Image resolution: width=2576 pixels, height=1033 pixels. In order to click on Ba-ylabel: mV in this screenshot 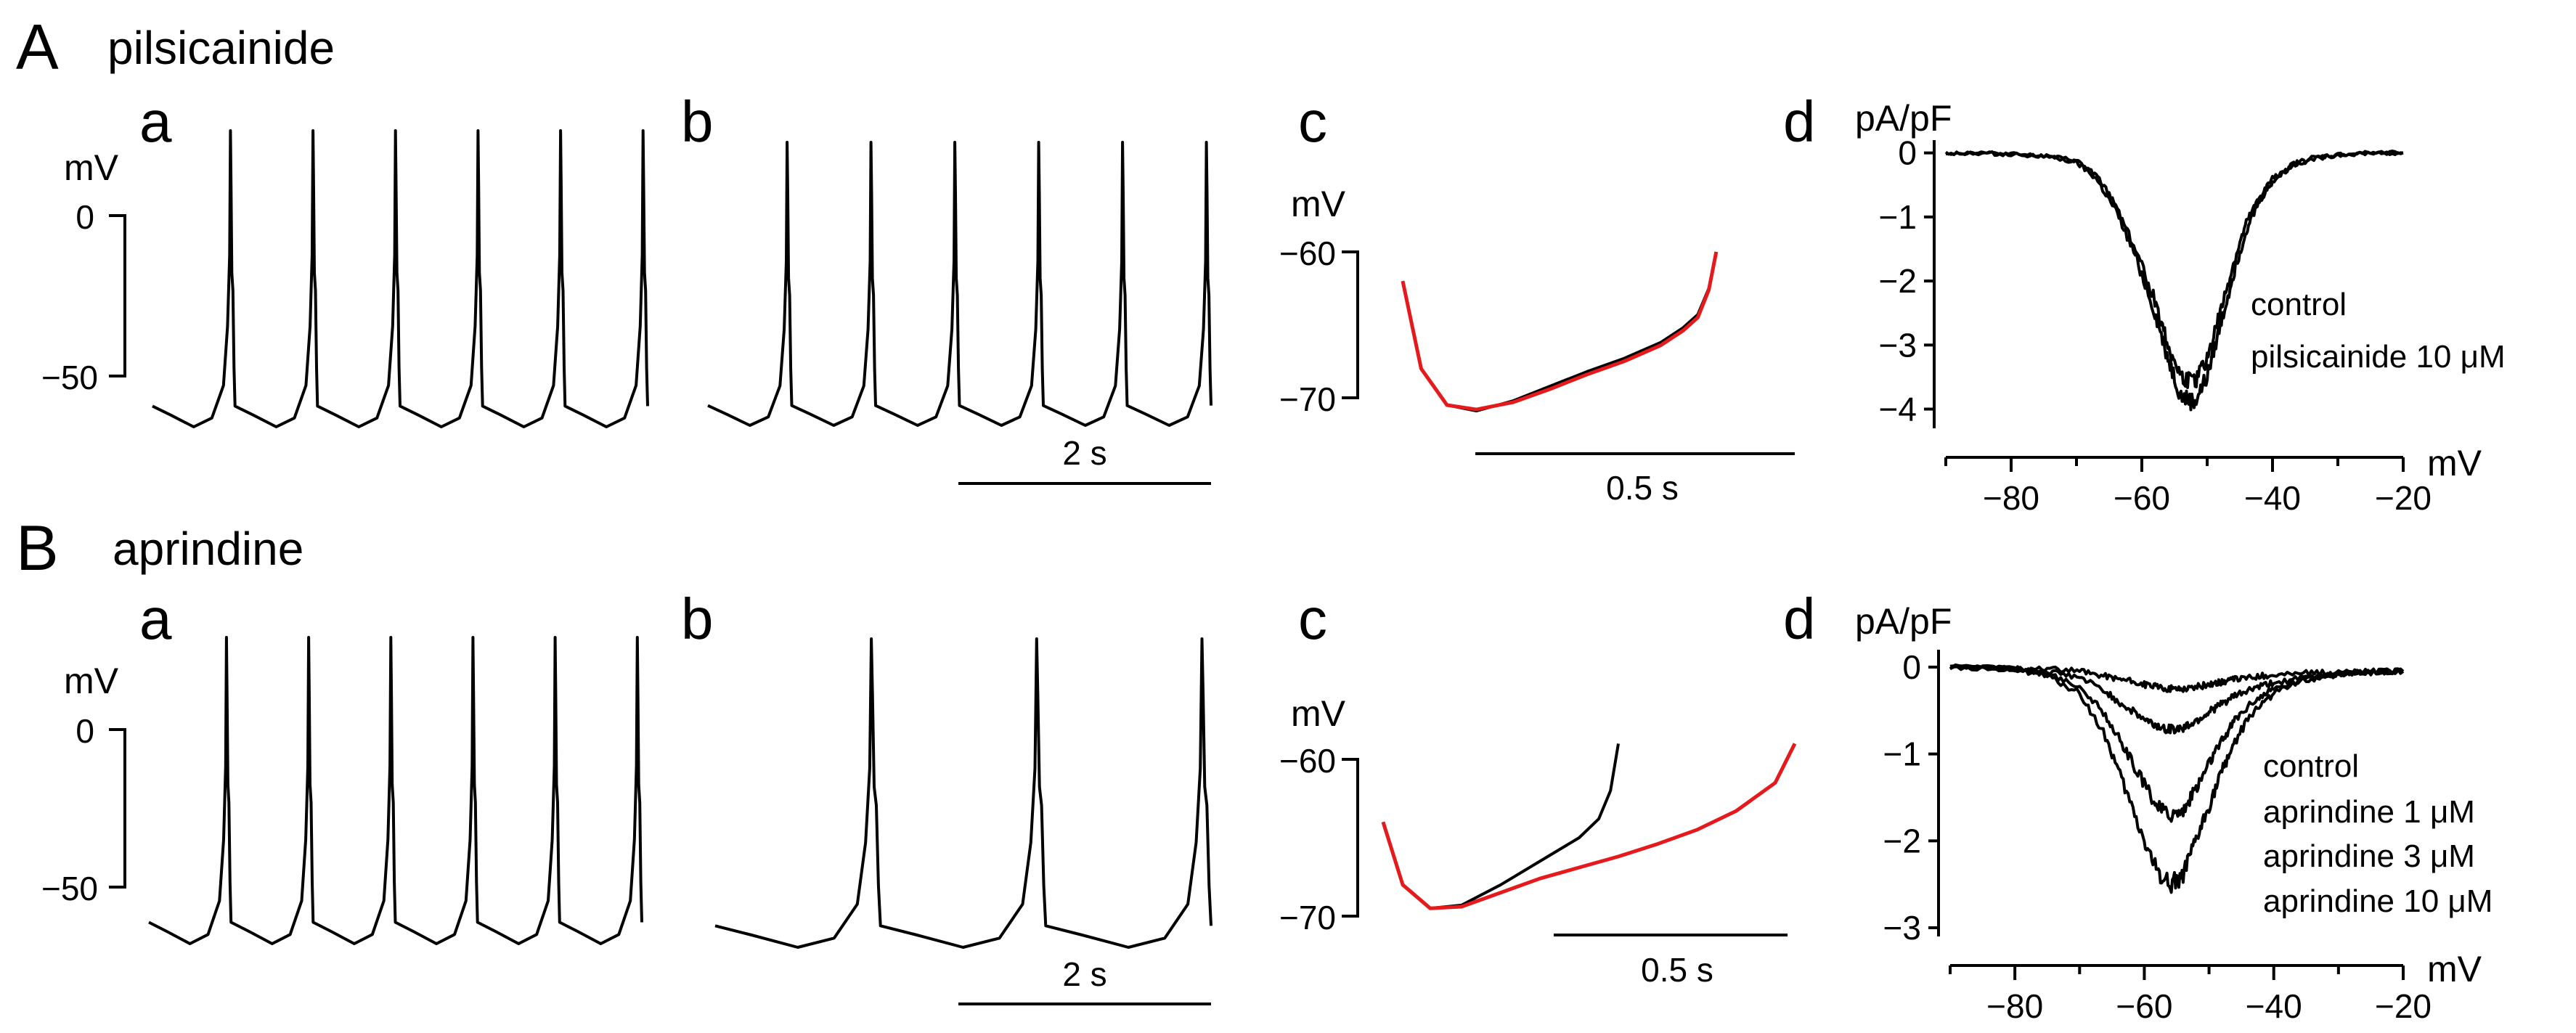, I will do `click(91, 681)`.